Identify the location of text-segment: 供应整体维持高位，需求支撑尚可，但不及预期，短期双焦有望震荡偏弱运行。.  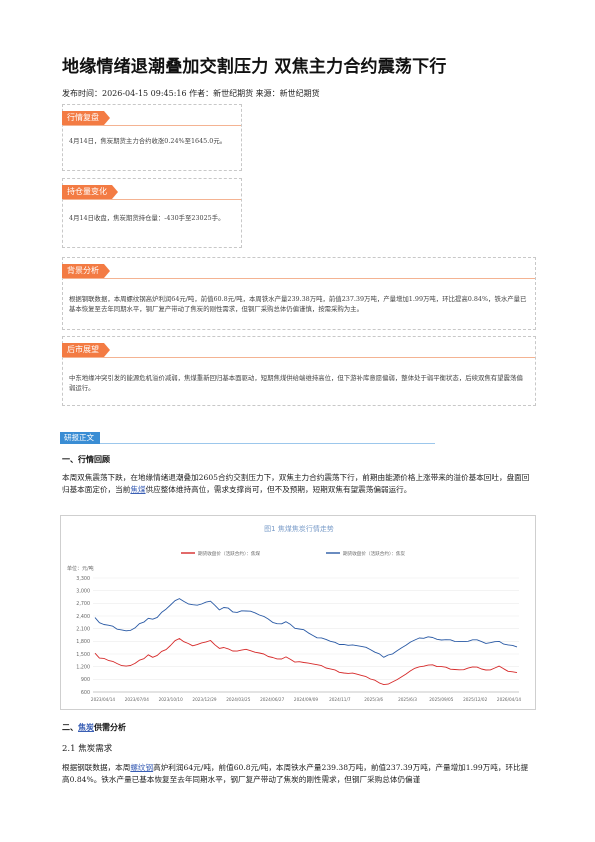
(278, 489).